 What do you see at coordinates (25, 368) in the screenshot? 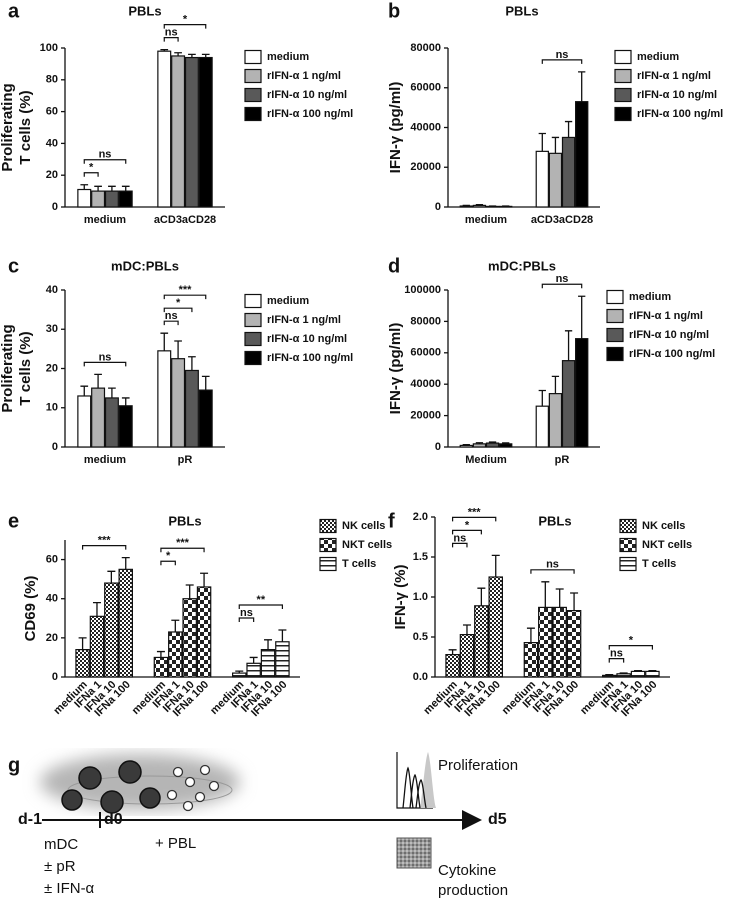
I see `y-axis-label: T cells (%)` at bounding box center [25, 368].